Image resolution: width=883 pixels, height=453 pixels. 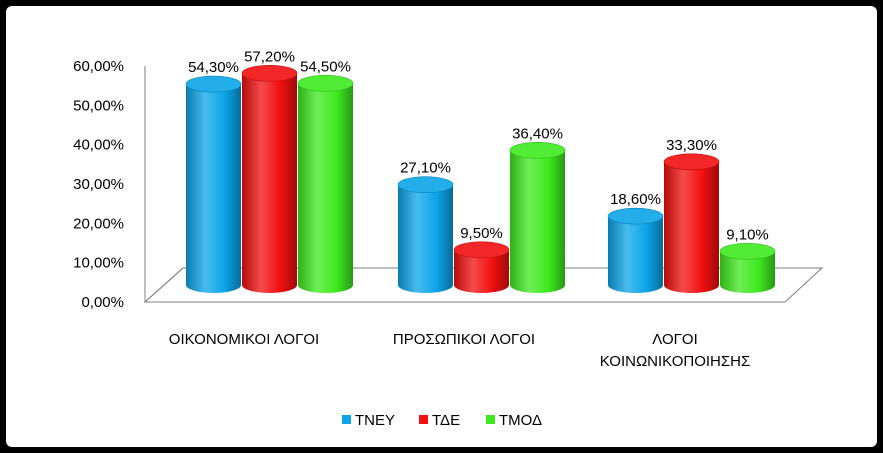 What do you see at coordinates (747, 234) in the screenshot?
I see `data-label: 9,10%` at bounding box center [747, 234].